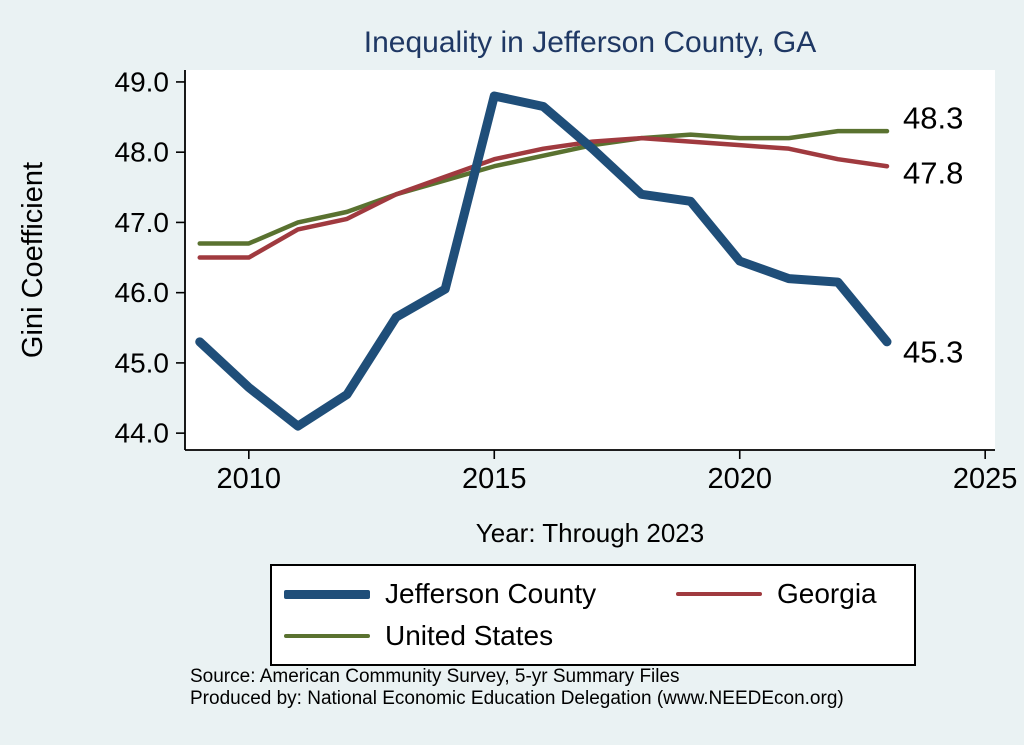 This screenshot has width=1024, height=745. I want to click on chart-title: Inequality in Jefferson County, GA, so click(590, 42).